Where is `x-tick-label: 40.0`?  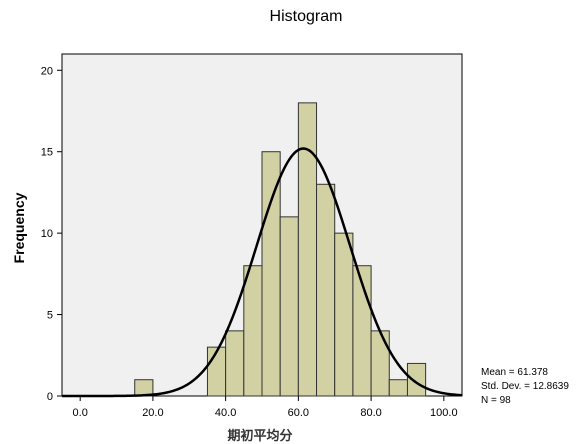
x-tick-label: 40.0 is located at coordinates (225, 413).